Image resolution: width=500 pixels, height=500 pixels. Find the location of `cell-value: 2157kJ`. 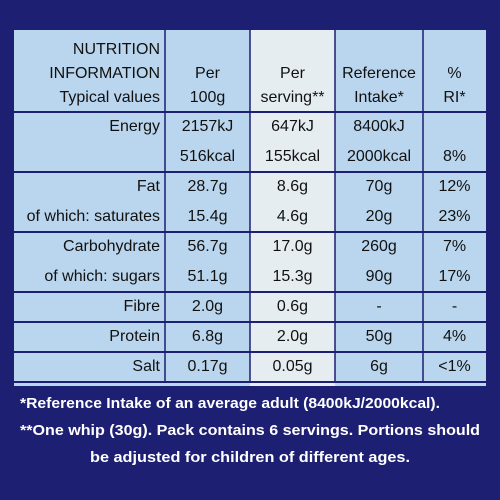

cell-value: 2157kJ is located at coordinates (208, 126).